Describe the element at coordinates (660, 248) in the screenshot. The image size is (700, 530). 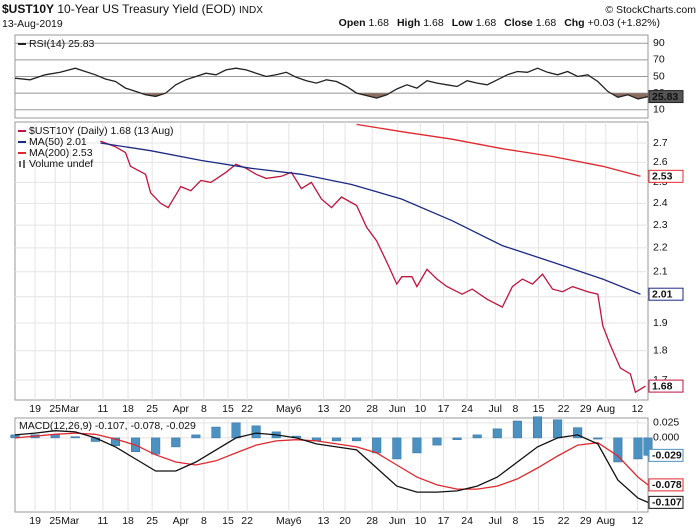
I see `y-tick-label: 2.2` at that location.